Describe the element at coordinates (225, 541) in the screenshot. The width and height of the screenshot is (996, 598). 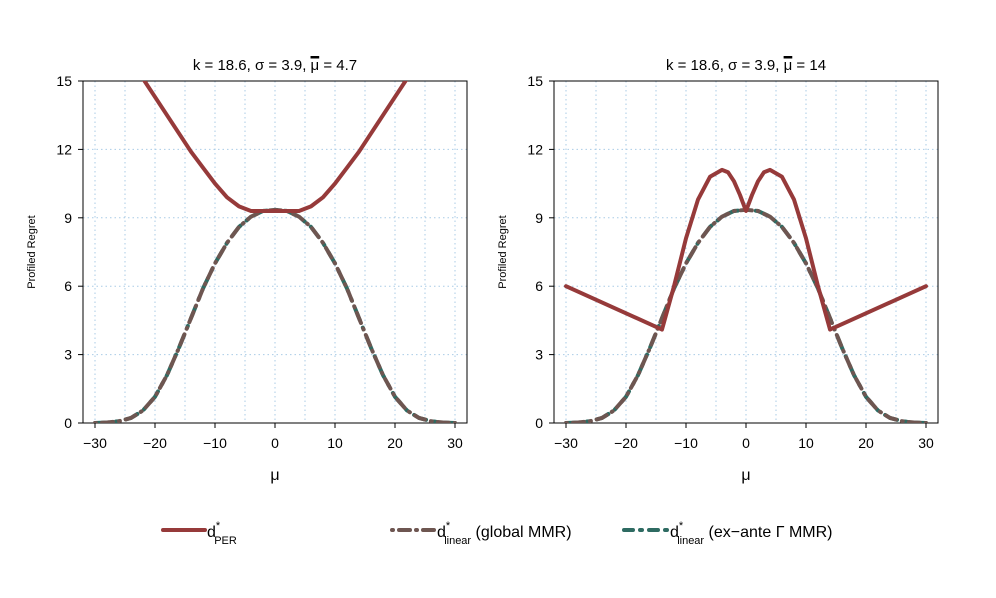
I see `legend-sub: PER` at that location.